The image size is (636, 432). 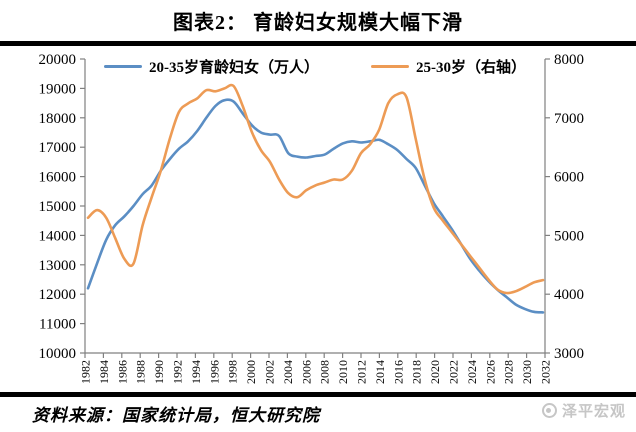 What do you see at coordinates (569, 119) in the screenshot?
I see `y-axis-right-label: 7000` at bounding box center [569, 119].